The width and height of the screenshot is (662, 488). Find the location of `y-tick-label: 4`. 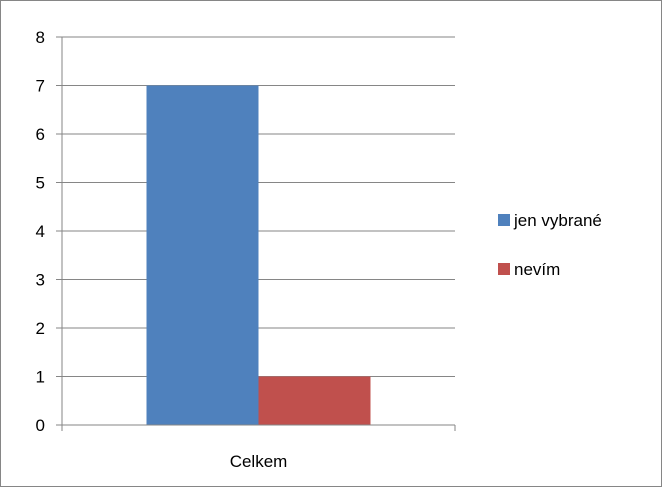

y-tick-label: 4 is located at coordinates (40, 231).